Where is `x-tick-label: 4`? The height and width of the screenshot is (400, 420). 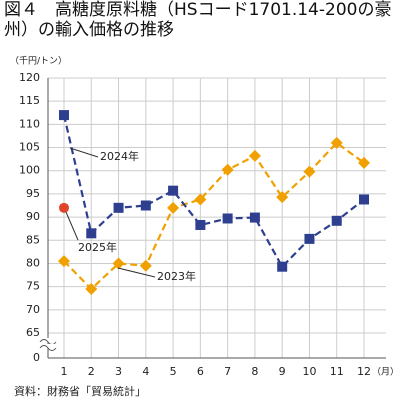
x-tick-label: 4 is located at coordinates (145, 371).